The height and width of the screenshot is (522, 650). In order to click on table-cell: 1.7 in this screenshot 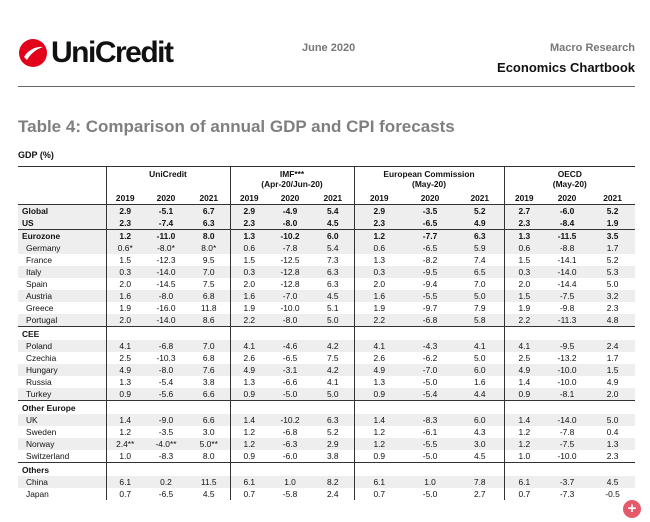, I will do `click(612, 358)`.